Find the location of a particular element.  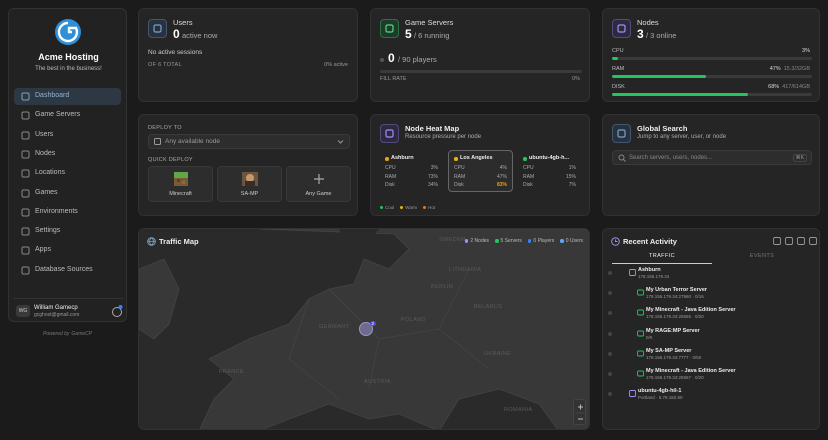

resource-label: DISK is located at coordinates (618, 87).